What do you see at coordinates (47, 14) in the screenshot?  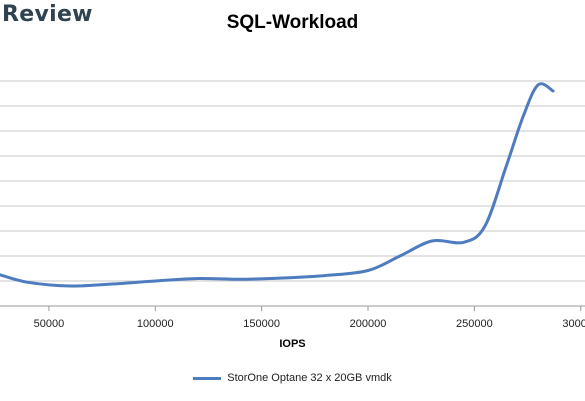 I see `brand-logo: Review` at bounding box center [47, 14].